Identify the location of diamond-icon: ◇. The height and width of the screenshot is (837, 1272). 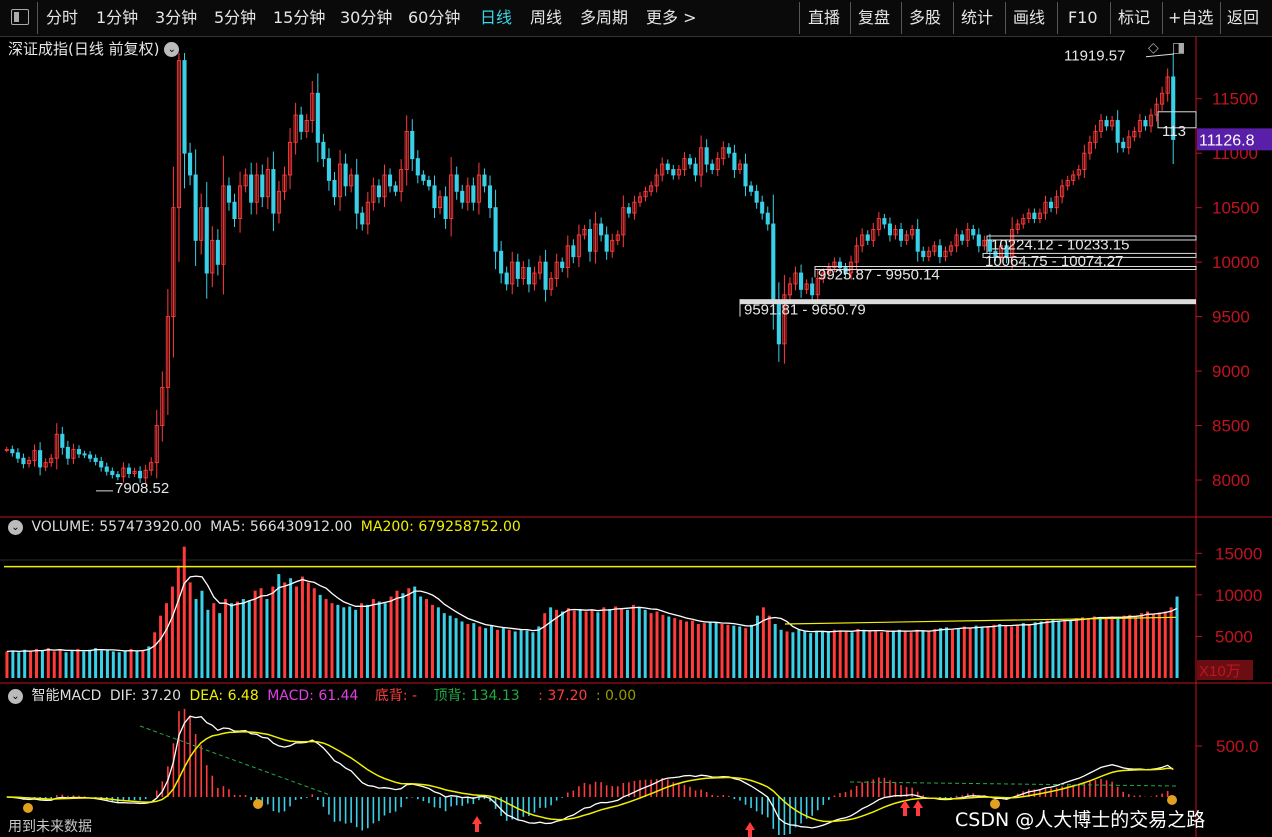
(1153, 48).